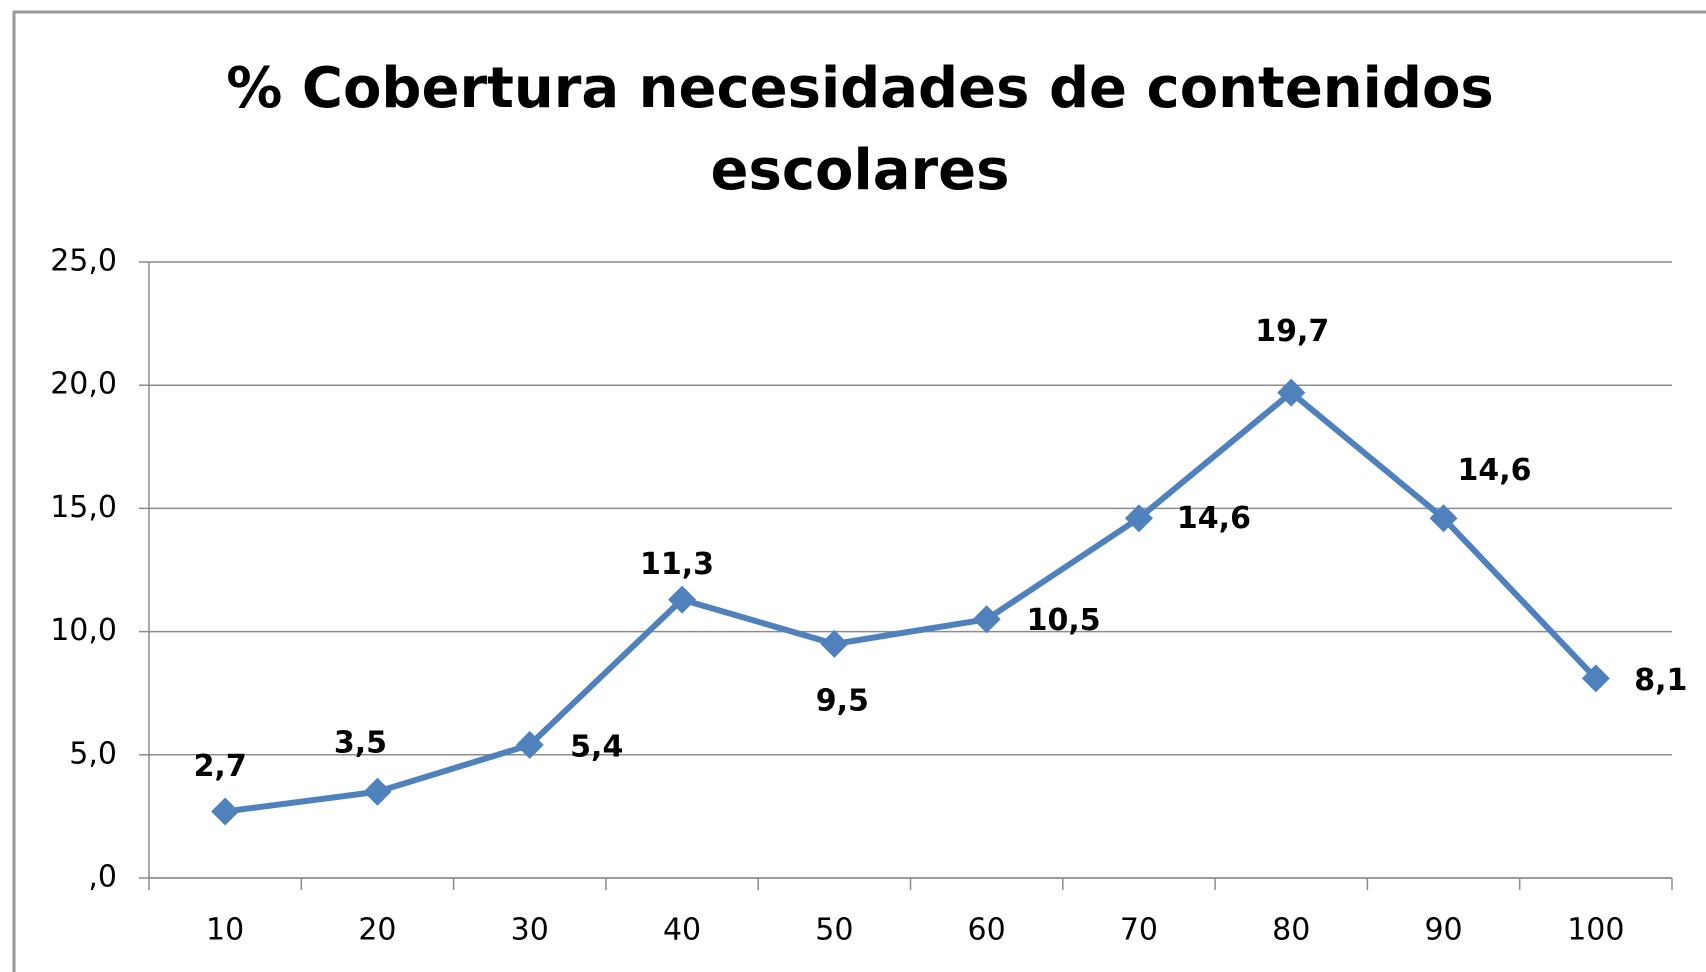  What do you see at coordinates (220, 766) in the screenshot?
I see `data-label: 2,7` at bounding box center [220, 766].